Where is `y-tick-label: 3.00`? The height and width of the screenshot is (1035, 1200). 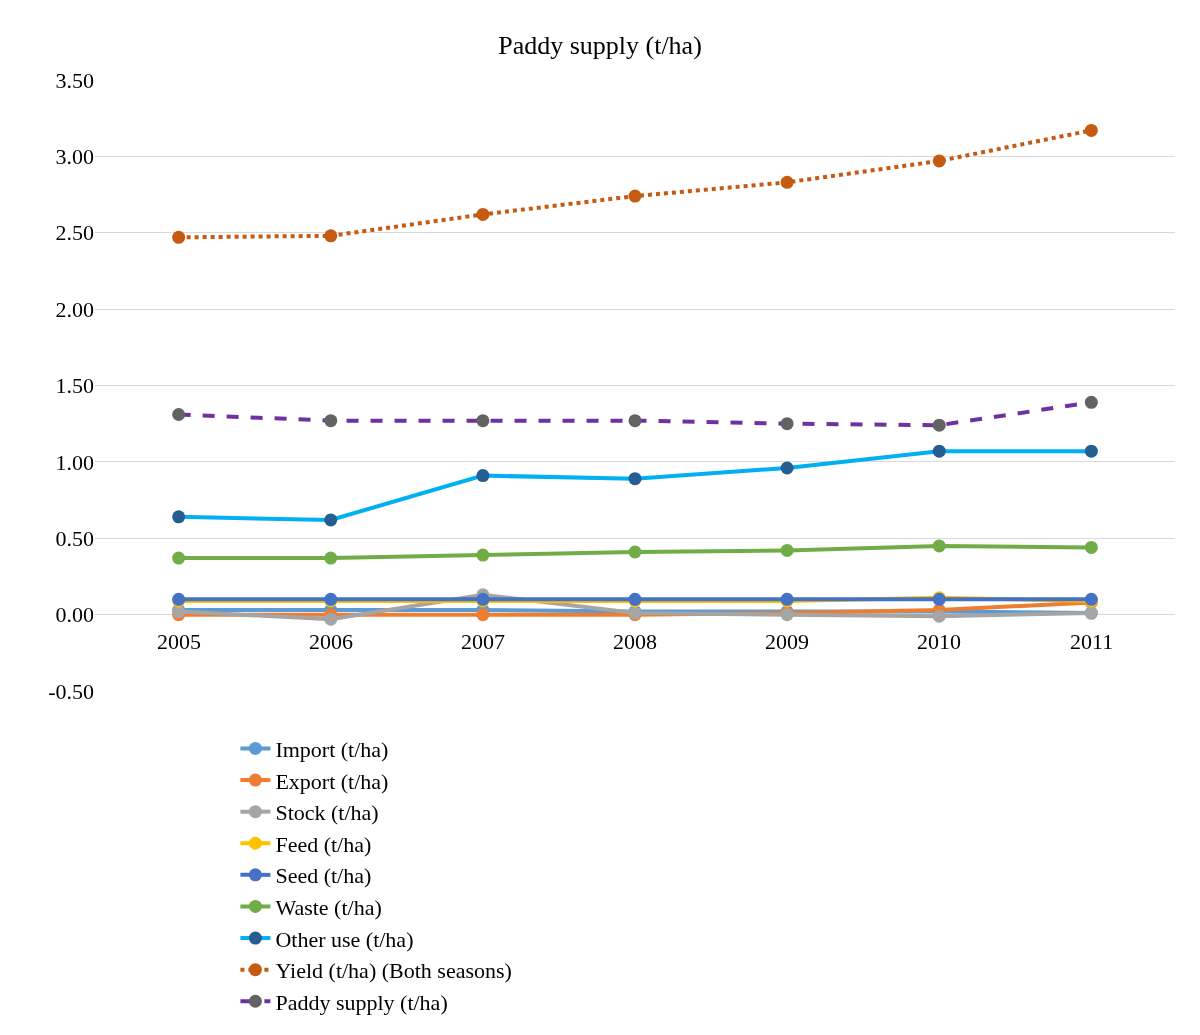
y-tick-label: 3.00 is located at coordinates (74, 157).